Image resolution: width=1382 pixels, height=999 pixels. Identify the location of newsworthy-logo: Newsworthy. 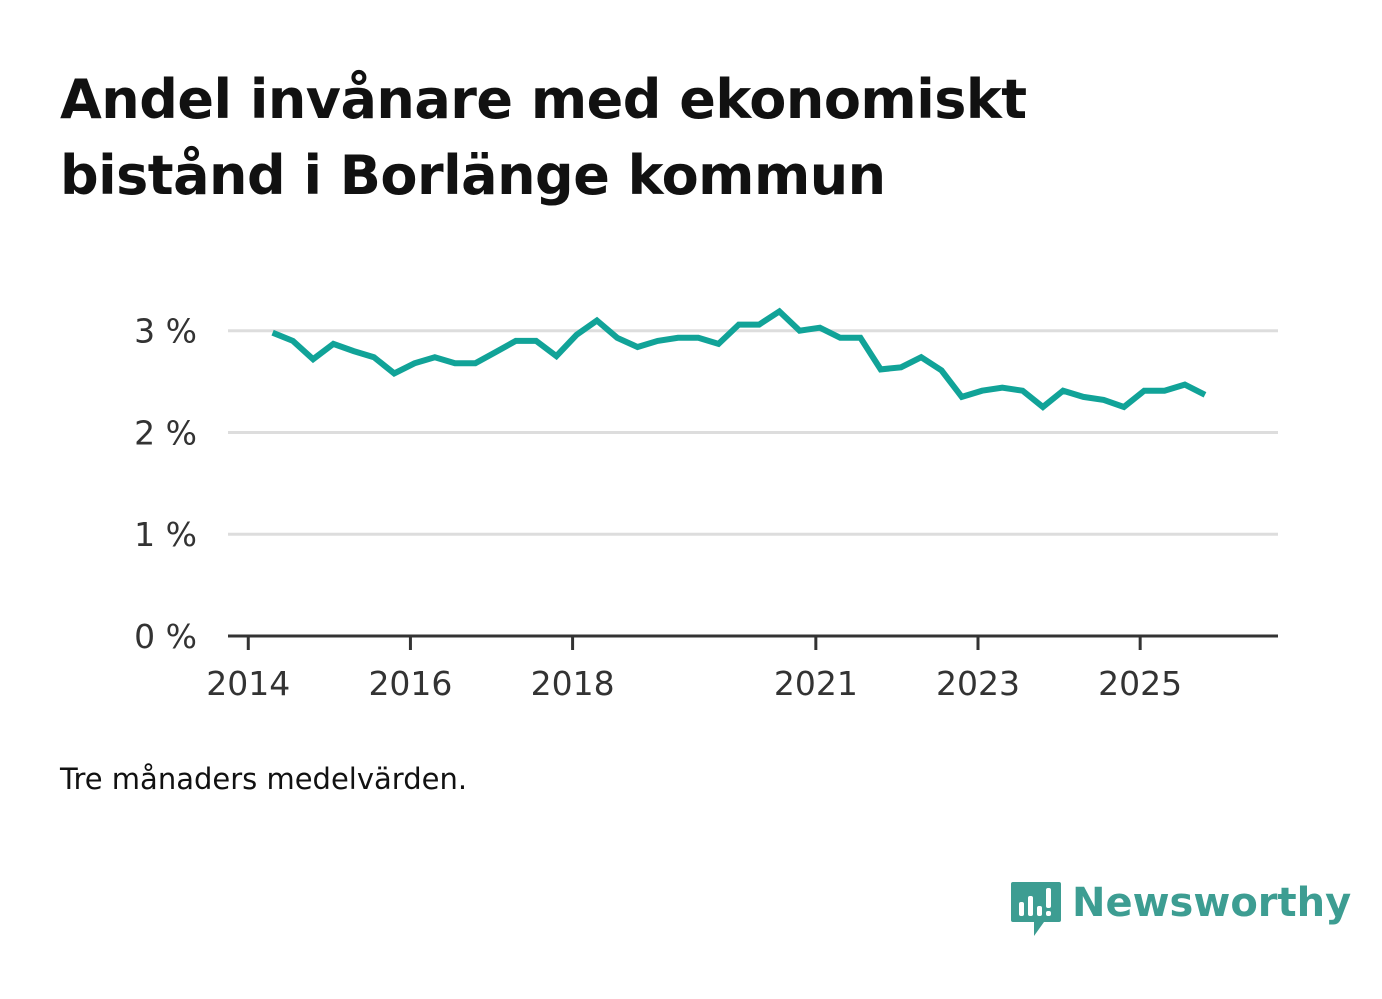
(1180, 908).